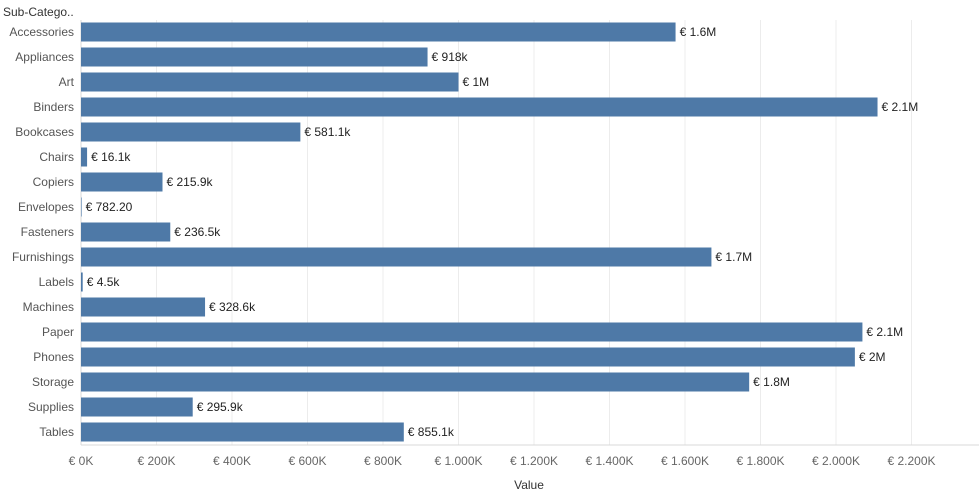 This screenshot has width=979, height=500. Describe the element at coordinates (47, 232) in the screenshot. I see `category-label: Fasteners` at that location.